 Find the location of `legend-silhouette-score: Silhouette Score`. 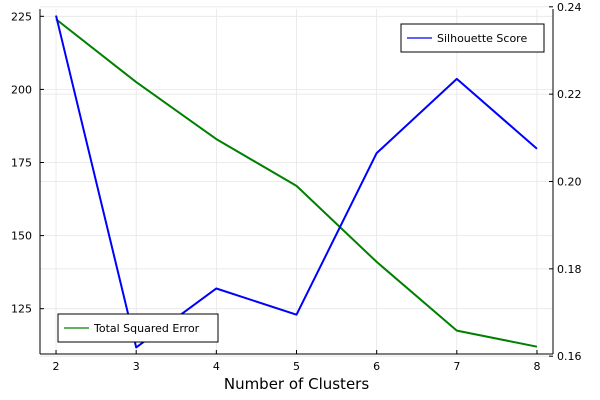

legend-silhouette-score: Silhouette Score is located at coordinates (472, 38).